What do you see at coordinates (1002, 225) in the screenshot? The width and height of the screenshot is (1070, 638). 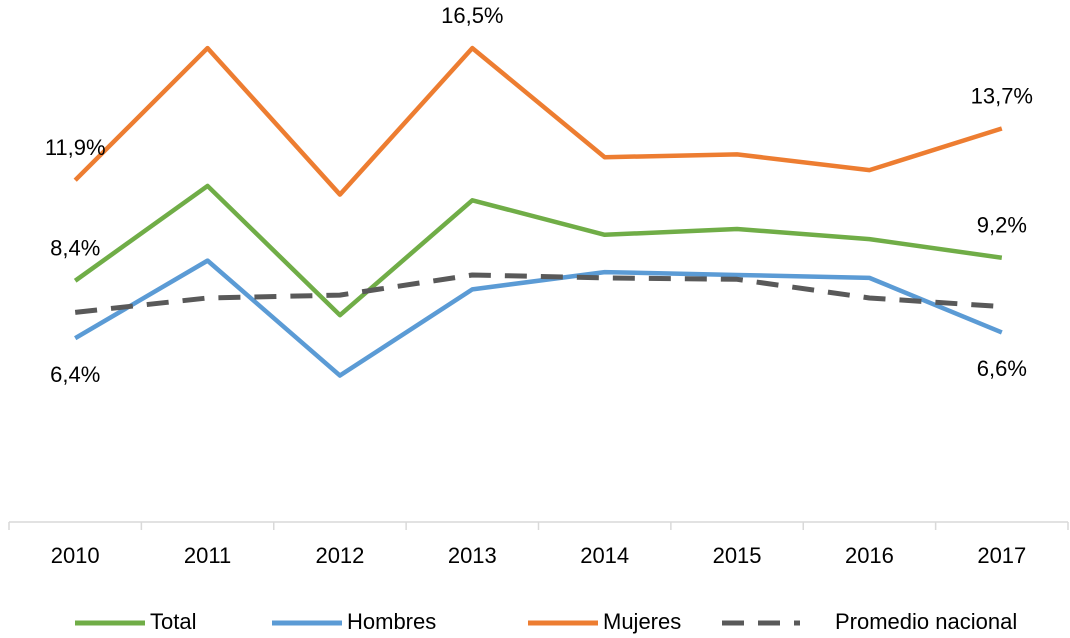 I see `data-label: 9,2%` at bounding box center [1002, 225].